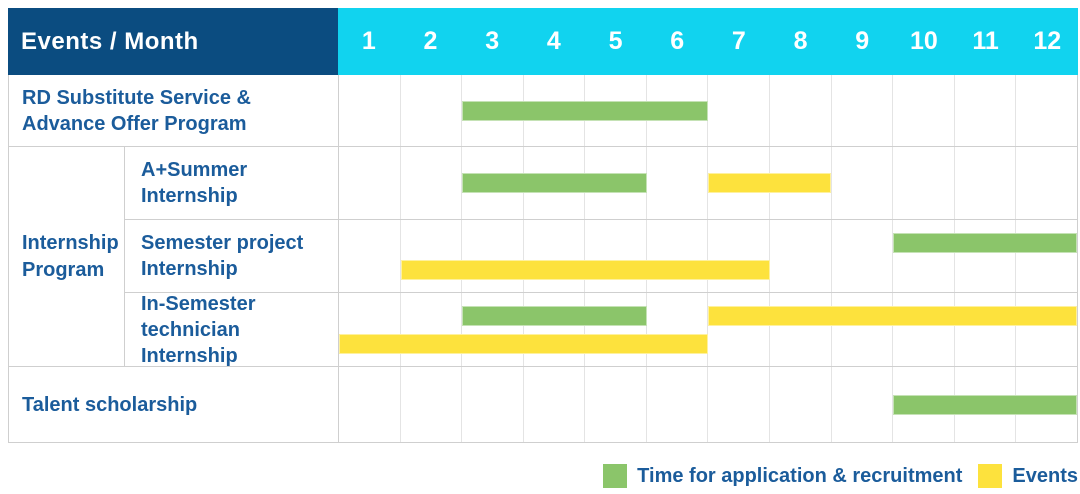 This screenshot has height=494, width=1080. I want to click on row-label-line: Advance Offer Program, so click(134, 123).